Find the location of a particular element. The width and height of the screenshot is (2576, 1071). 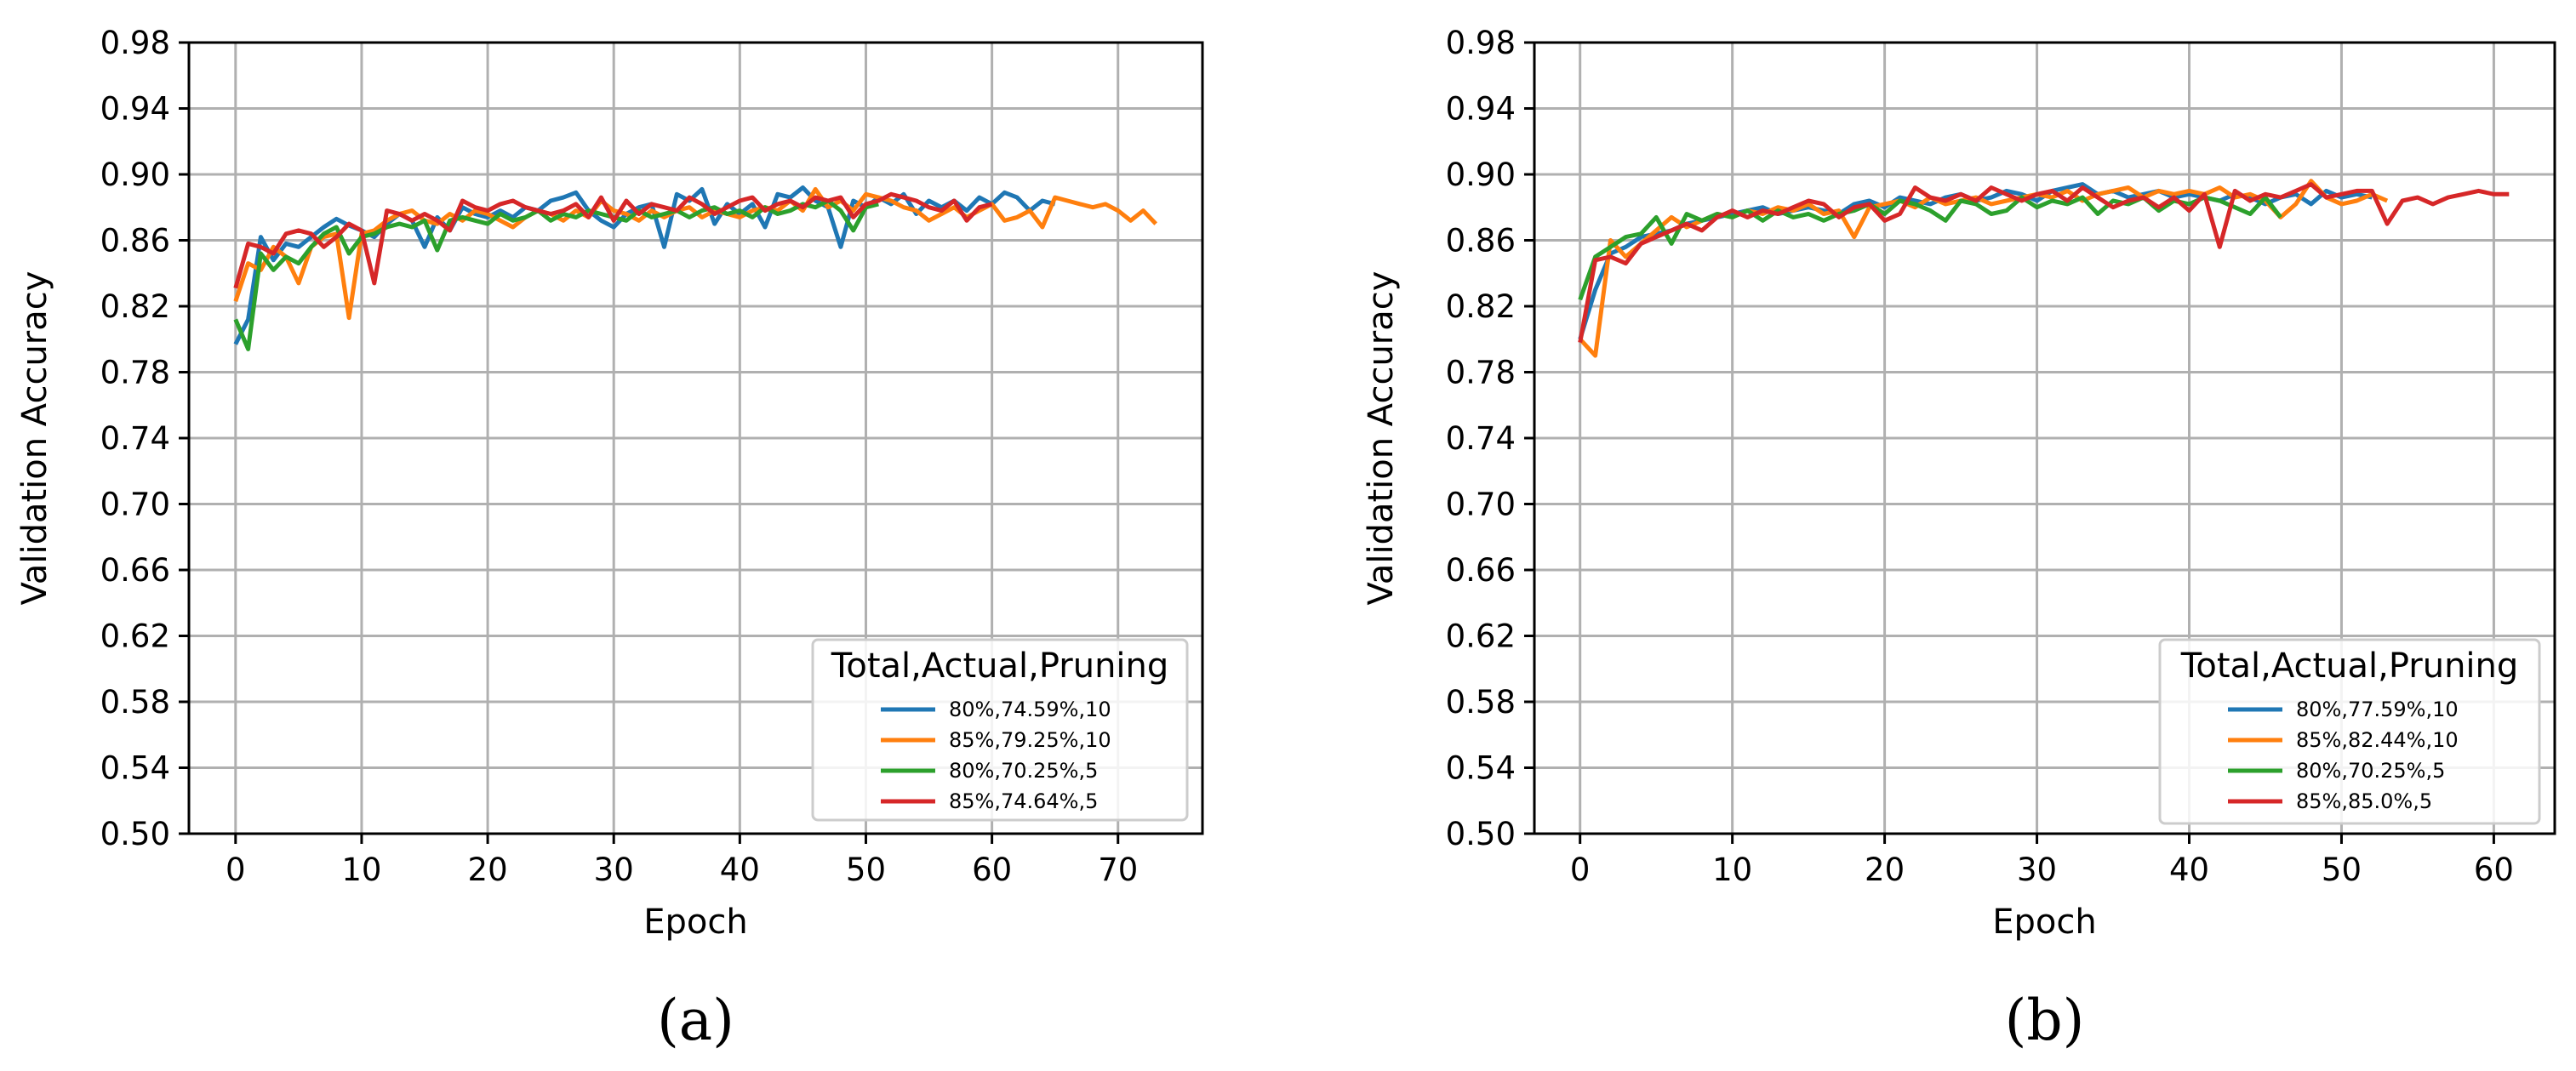

legend-entry-label: 85%,74.64%,5 is located at coordinates (1023, 801).